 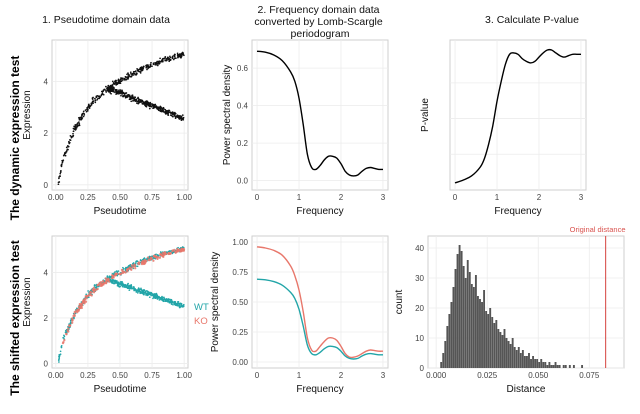 What do you see at coordinates (299, 375) in the screenshot?
I see `shift-freq-xtick-label: 1` at bounding box center [299, 375].